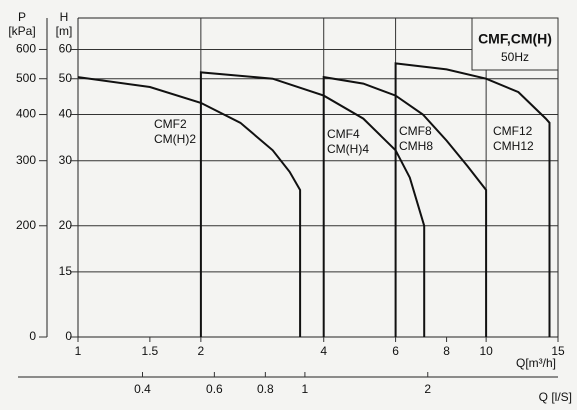  What do you see at coordinates (201, 351) in the screenshot?
I see `x-tick-label: 2` at bounding box center [201, 351].